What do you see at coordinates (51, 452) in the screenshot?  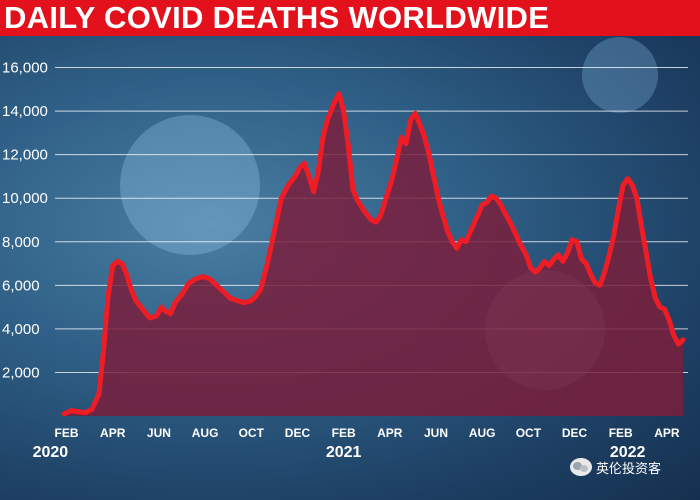 I see `year-label: 2020` at bounding box center [51, 452].